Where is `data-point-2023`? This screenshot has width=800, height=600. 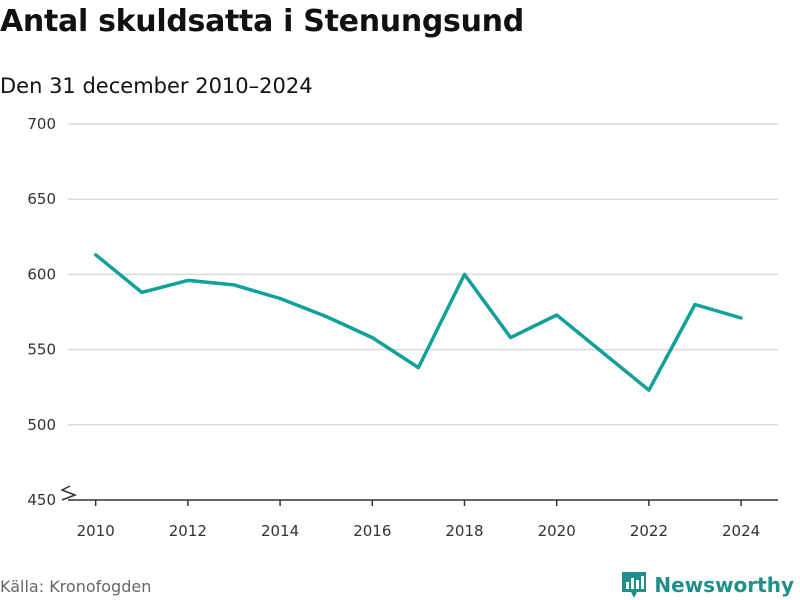
data-point-2023 is located at coordinates (695, 304).